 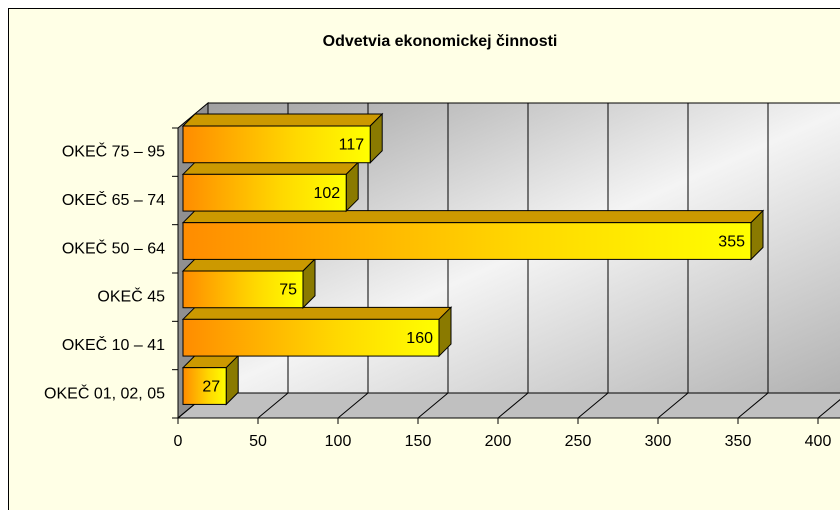 What do you see at coordinates (818, 441) in the screenshot?
I see `x-tick-label: 400` at bounding box center [818, 441].